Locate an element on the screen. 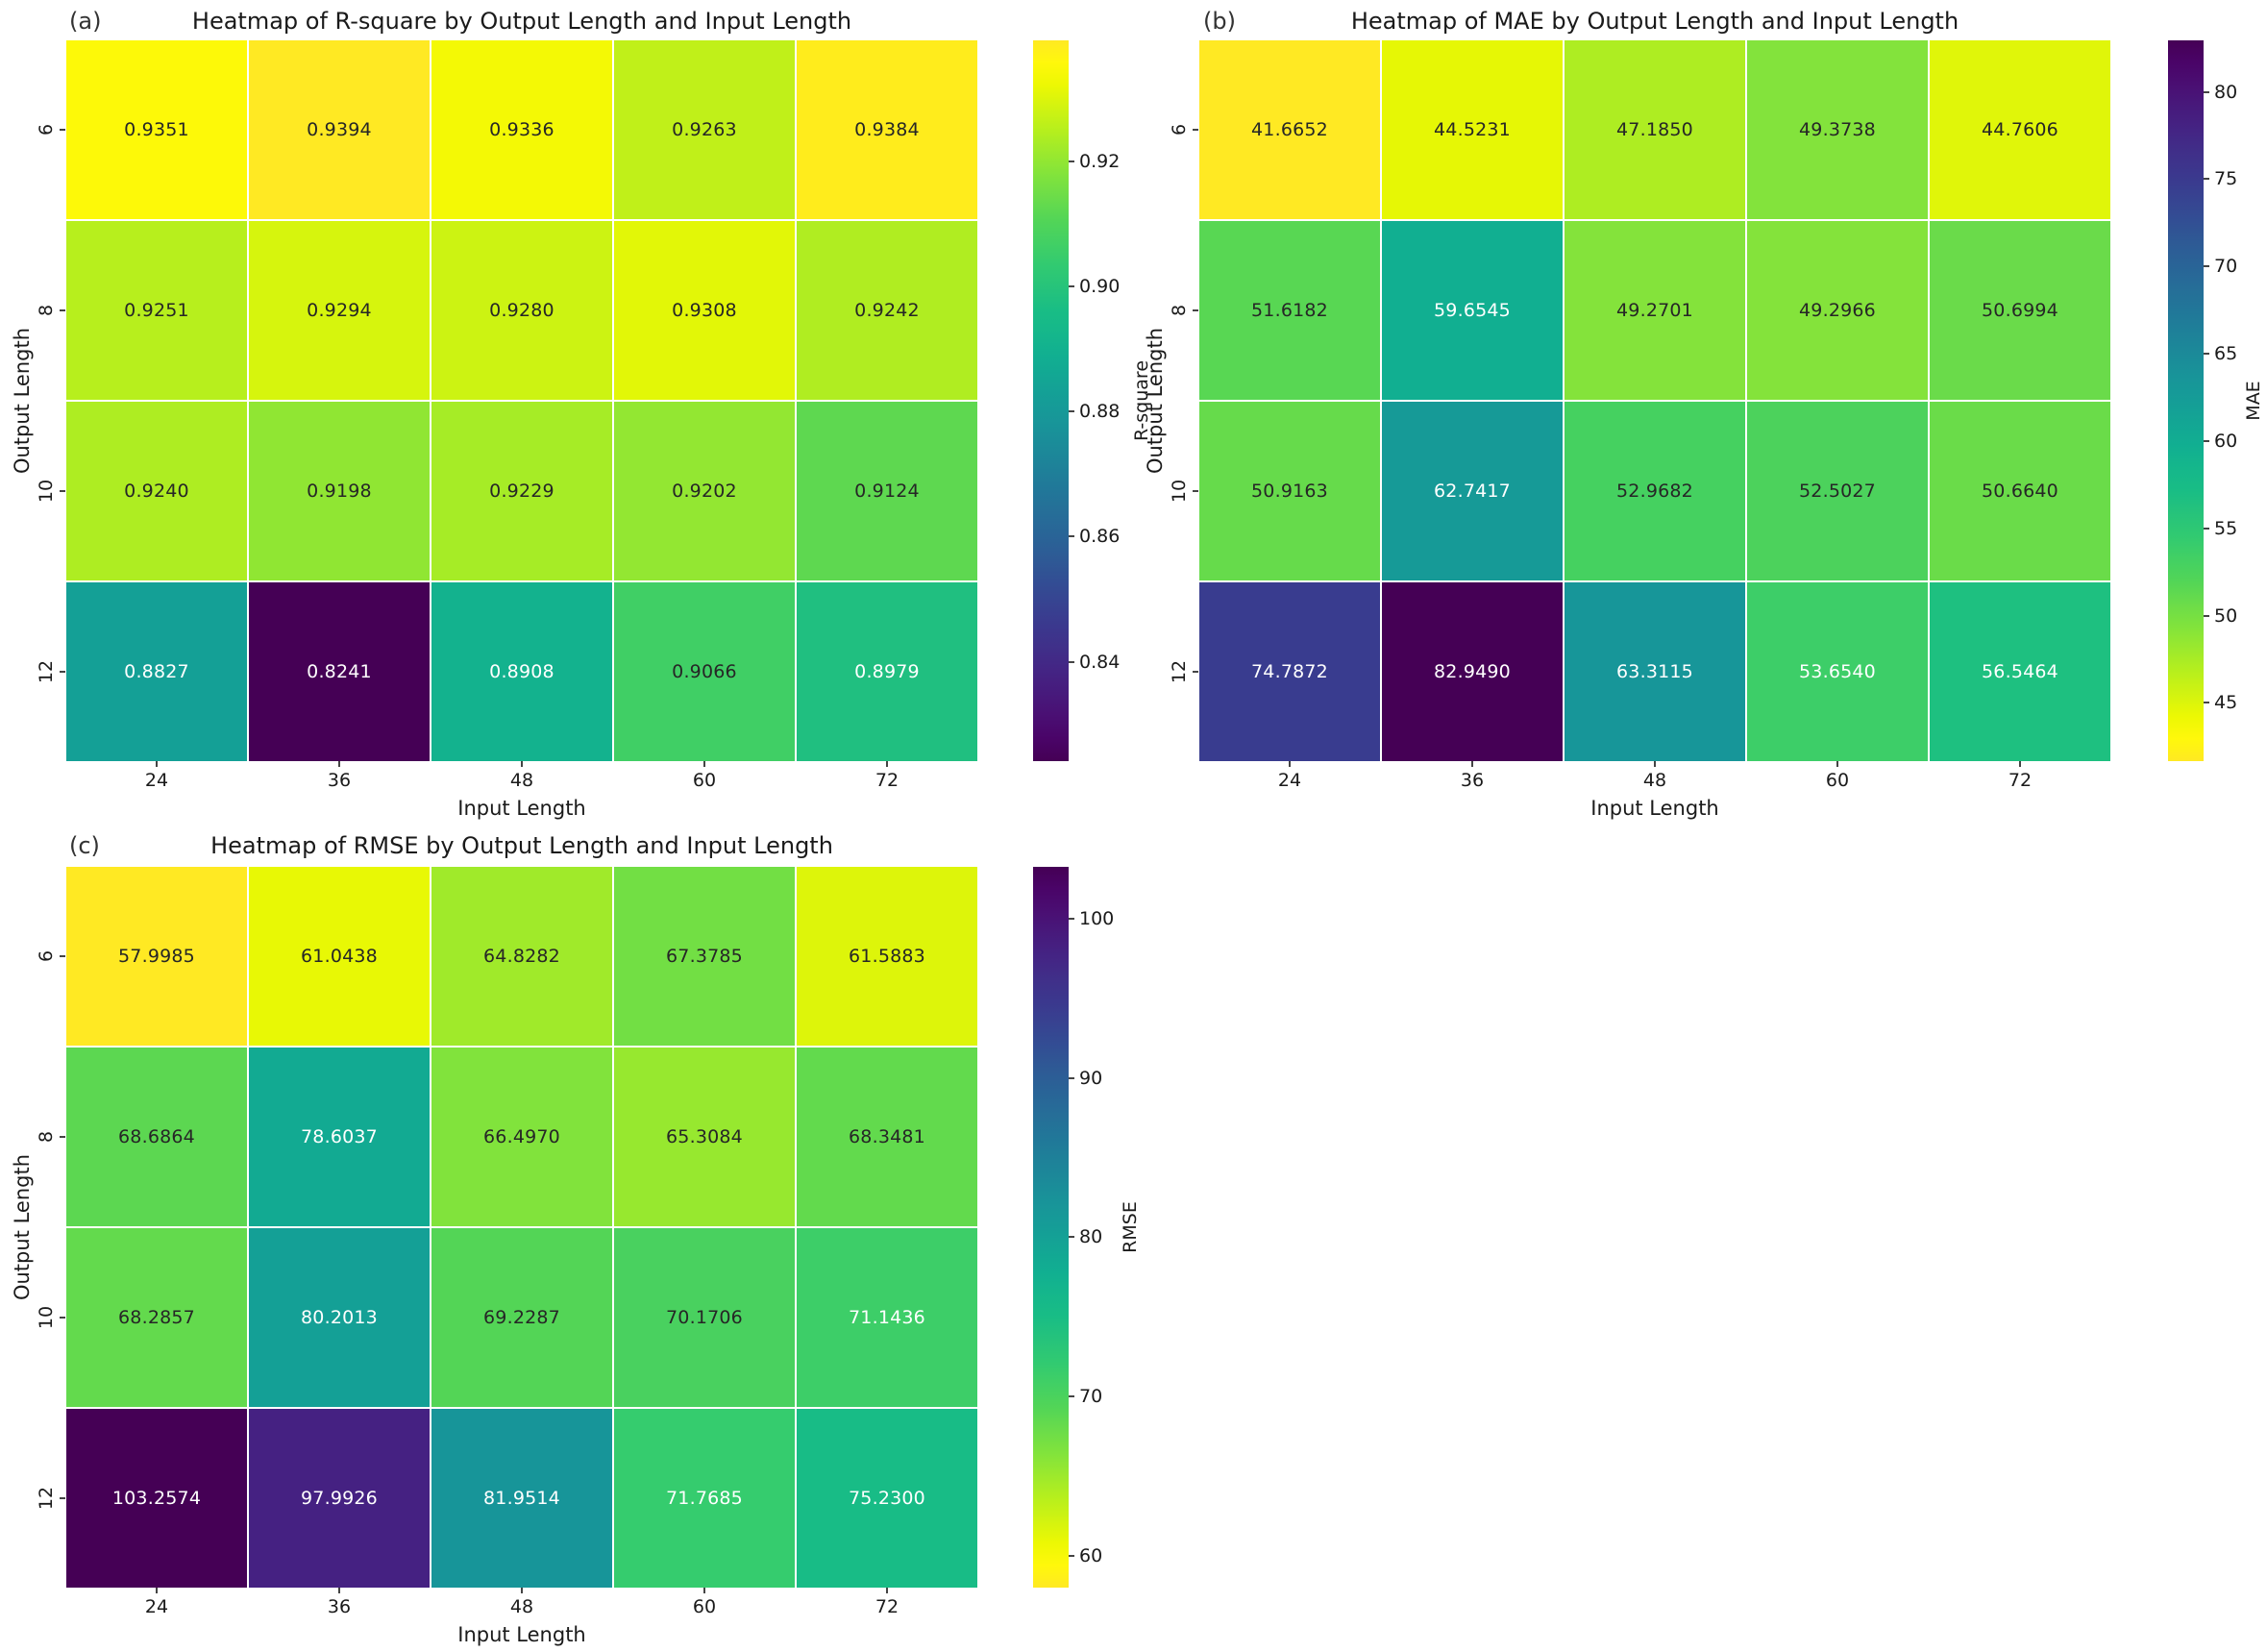  heatmap-cell: 56.5464 is located at coordinates (2020, 671).